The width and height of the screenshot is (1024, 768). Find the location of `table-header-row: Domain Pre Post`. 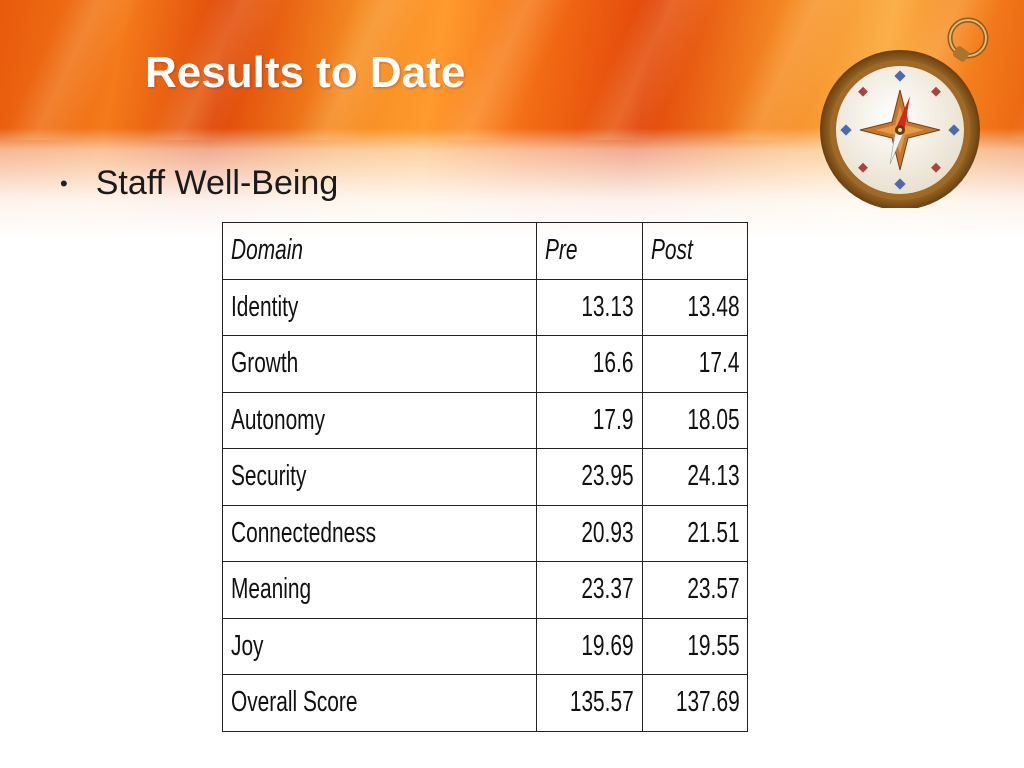

table-header-row: Domain Pre Post is located at coordinates (485, 251).